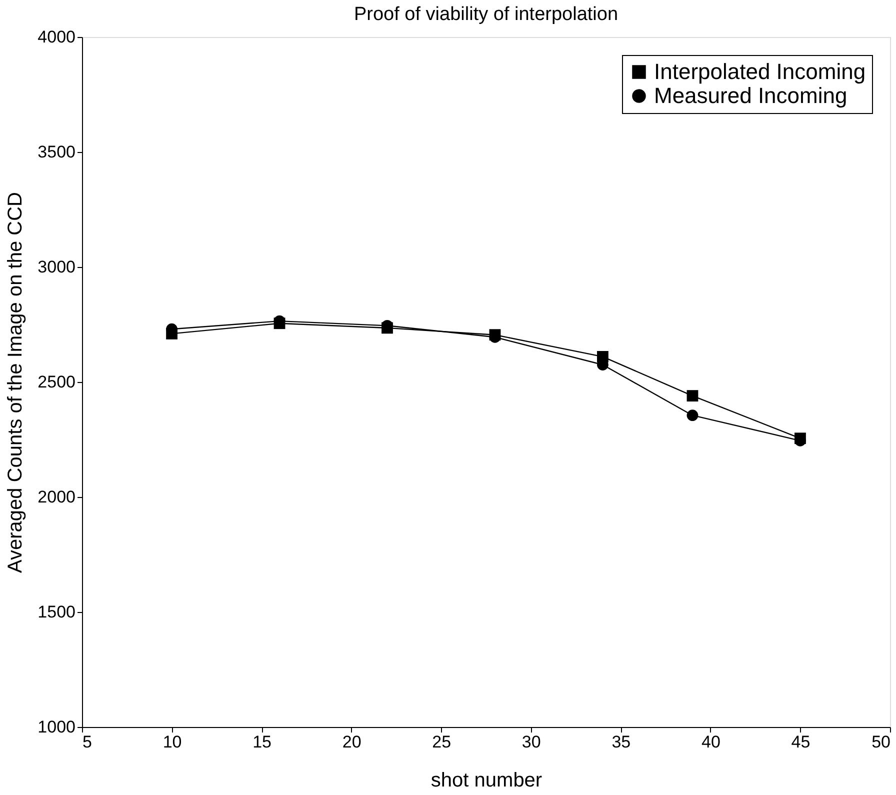  What do you see at coordinates (57, 497) in the screenshot?
I see `y-tick-label: 2000` at bounding box center [57, 497].